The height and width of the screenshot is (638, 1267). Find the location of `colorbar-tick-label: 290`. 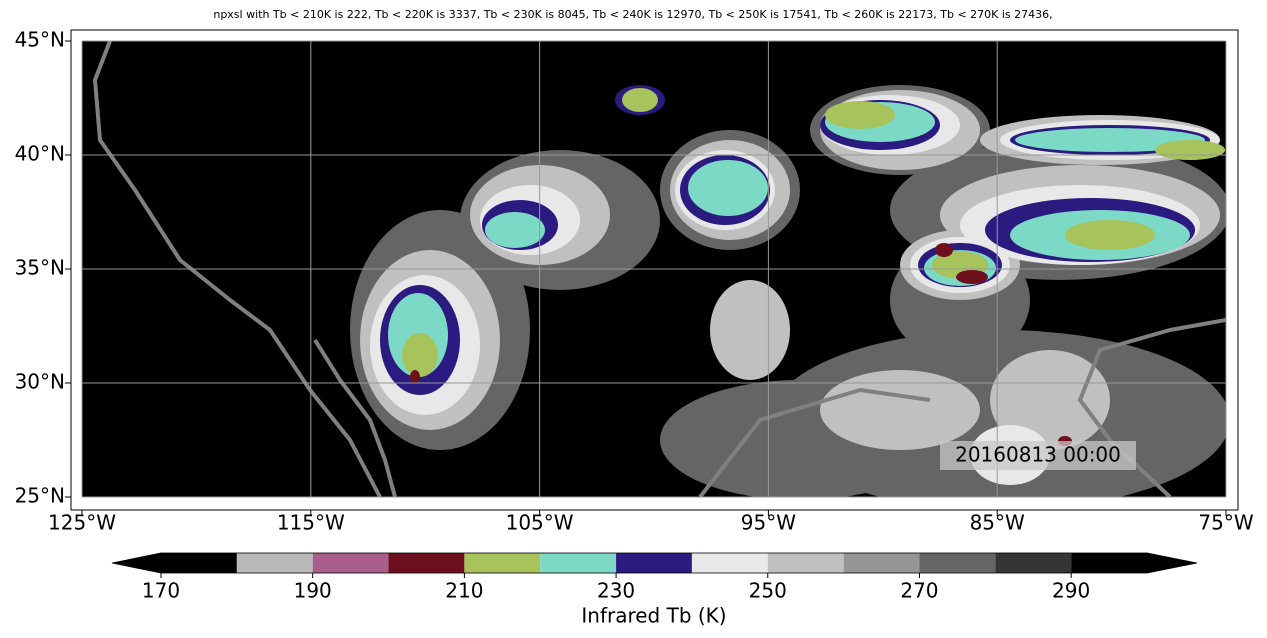

colorbar-tick-label: 290 is located at coordinates (1071, 591).